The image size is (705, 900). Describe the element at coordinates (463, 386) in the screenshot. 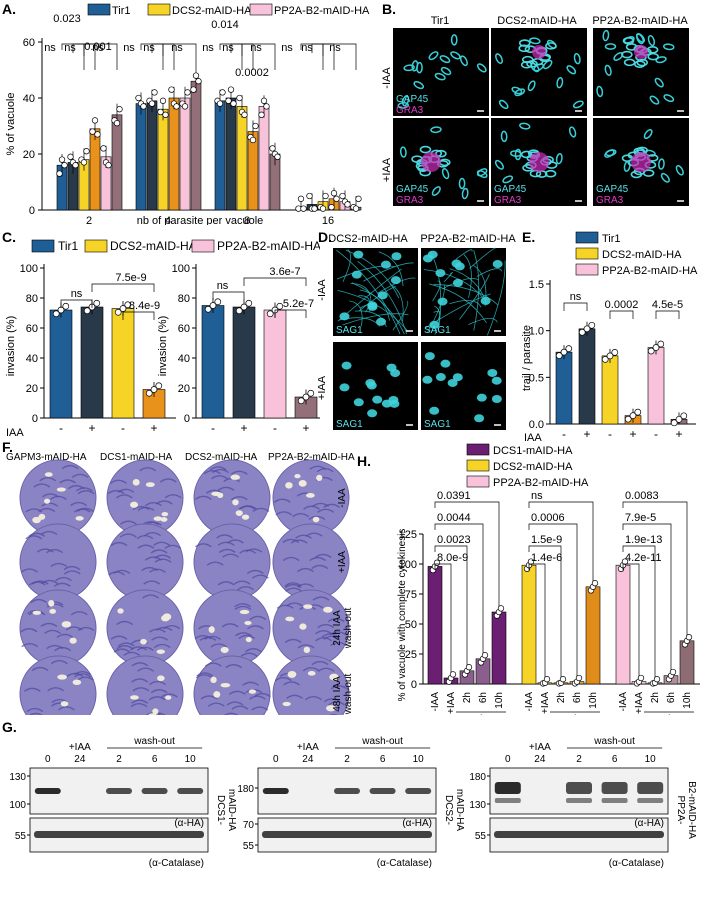

I see `micrograph` at that location.